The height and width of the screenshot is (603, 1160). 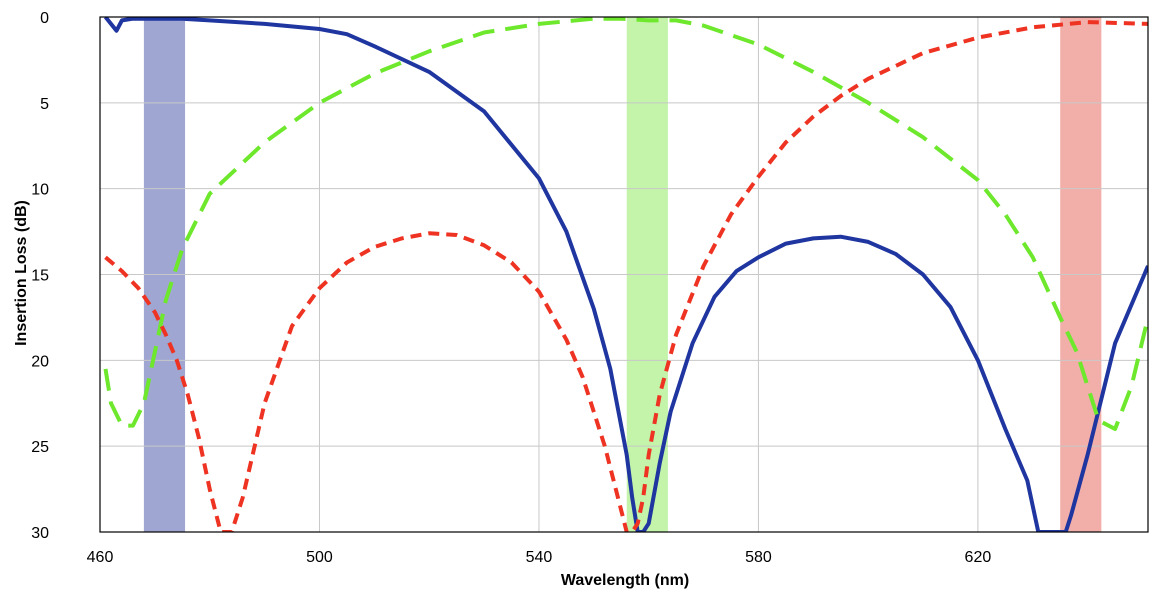 I want to click on y-tick-label: 0, so click(x=44, y=18).